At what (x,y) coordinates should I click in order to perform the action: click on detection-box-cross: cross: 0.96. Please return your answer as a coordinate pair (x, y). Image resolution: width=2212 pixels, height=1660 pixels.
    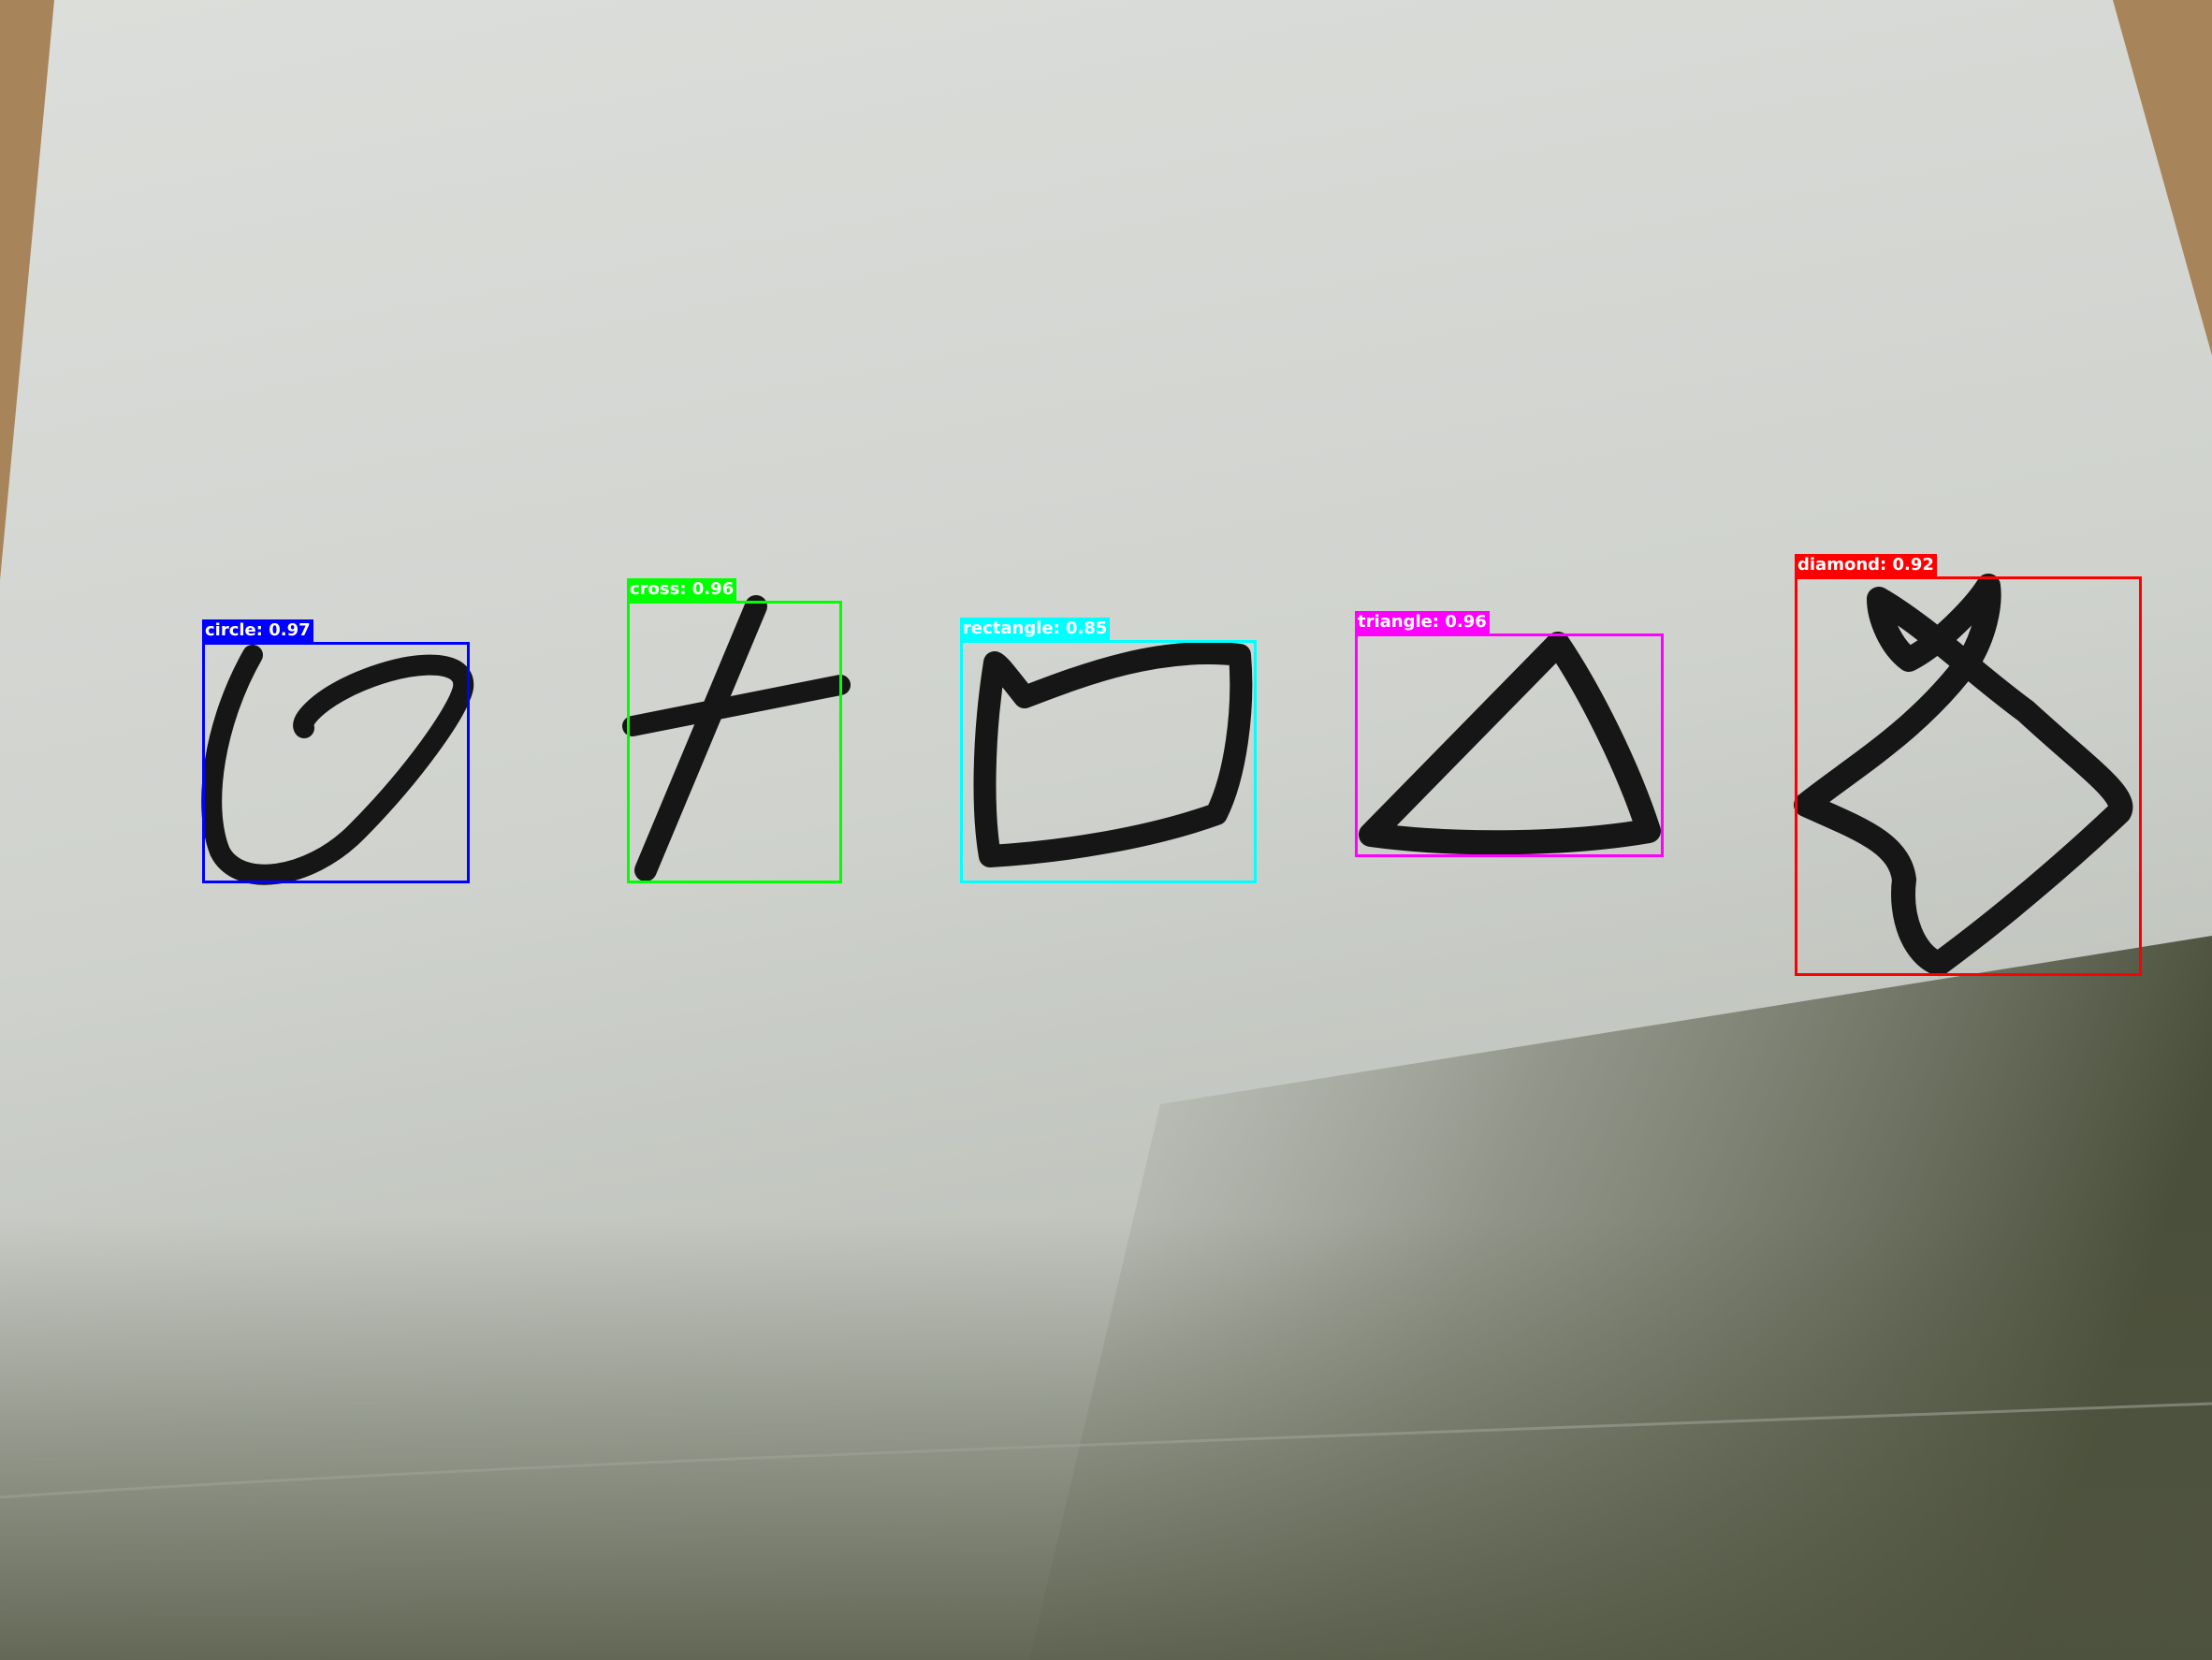
    Looking at the image, I should click on (734, 730).